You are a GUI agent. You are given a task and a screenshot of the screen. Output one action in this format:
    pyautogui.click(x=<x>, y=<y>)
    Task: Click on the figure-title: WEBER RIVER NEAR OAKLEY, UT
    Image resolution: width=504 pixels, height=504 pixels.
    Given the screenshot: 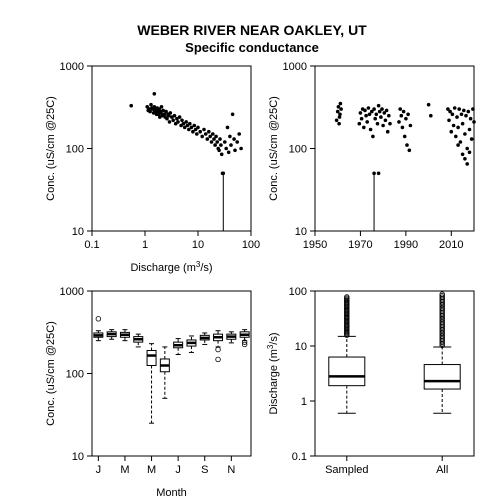 What is the action you would take?
    pyautogui.click(x=252, y=30)
    